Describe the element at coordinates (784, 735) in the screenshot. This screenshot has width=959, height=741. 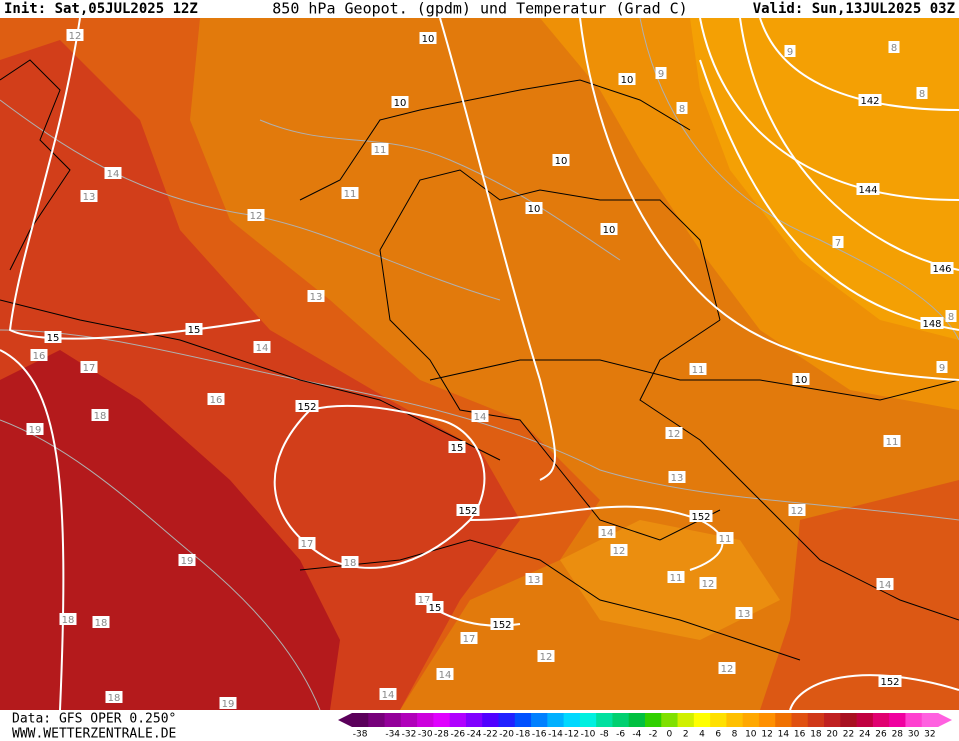
I see `colorbar-label: 14` at that location.